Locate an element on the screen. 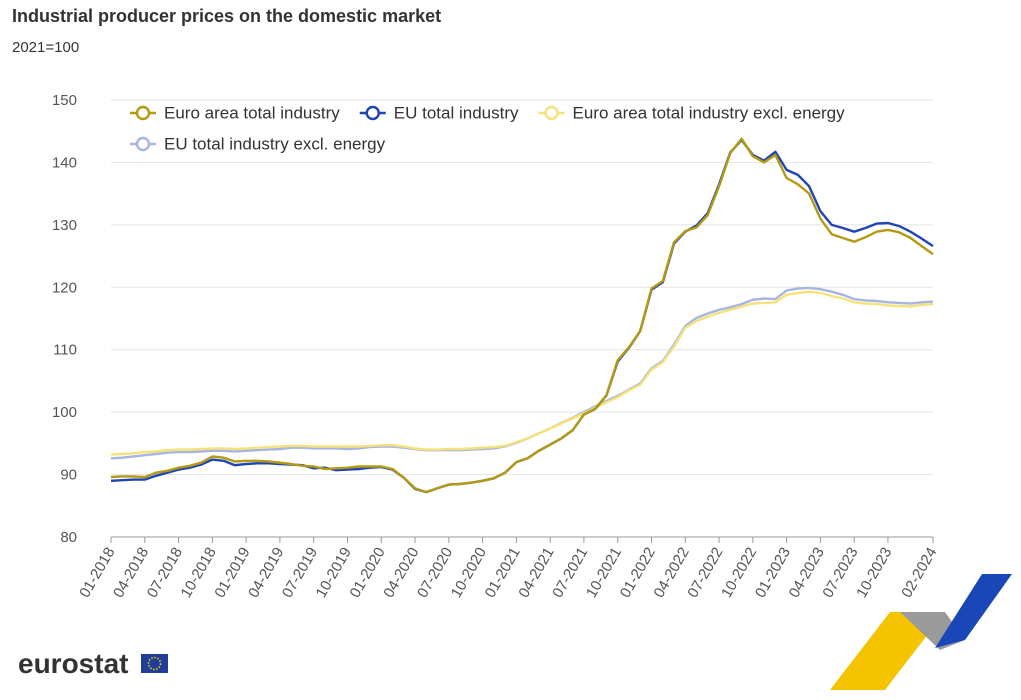 The image size is (1021, 700). eu-flag is located at coordinates (154, 663).